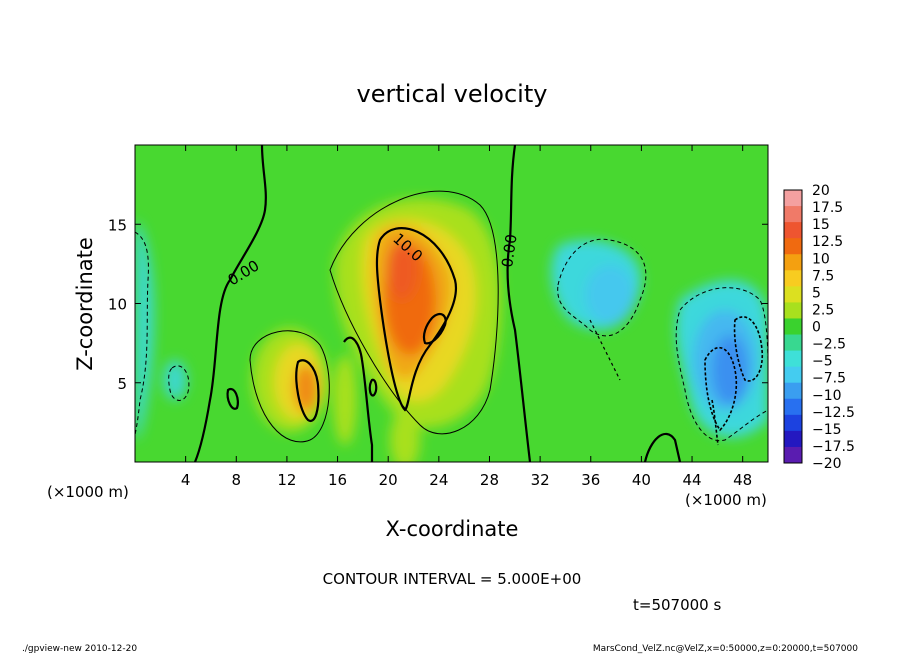 This screenshot has width=904, height=654. I want to click on x-tick-label: 12, so click(286, 480).